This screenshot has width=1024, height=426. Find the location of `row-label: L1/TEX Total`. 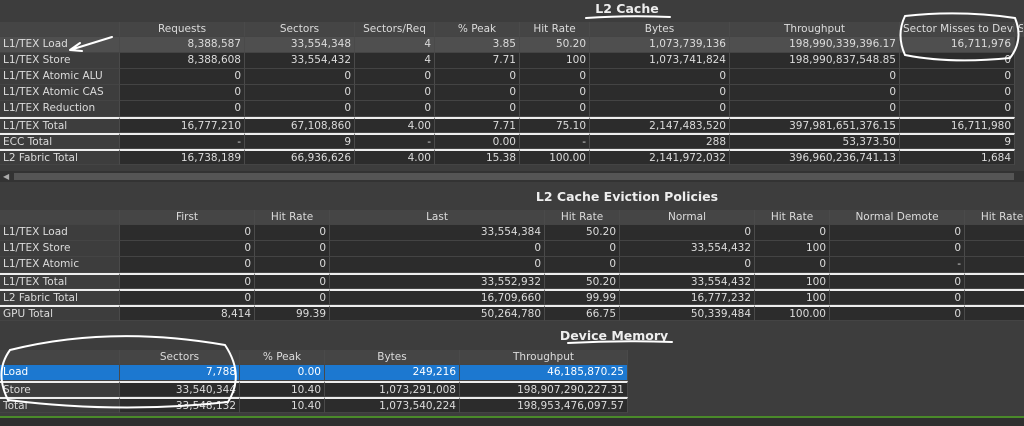

row-label: L1/TEX Total is located at coordinates (60, 125).